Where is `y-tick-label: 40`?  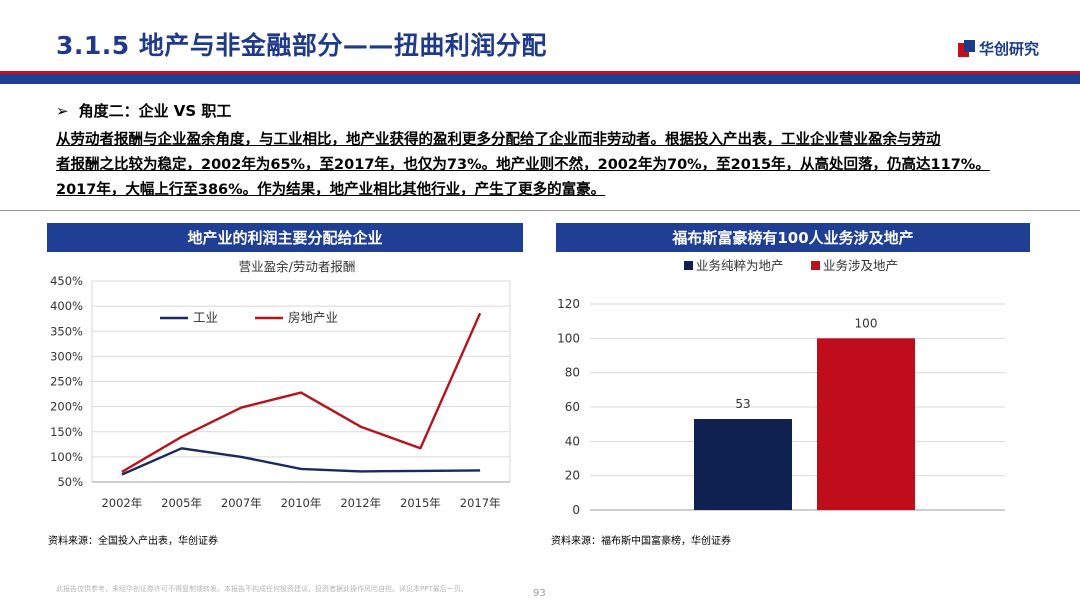 y-tick-label: 40 is located at coordinates (572, 441).